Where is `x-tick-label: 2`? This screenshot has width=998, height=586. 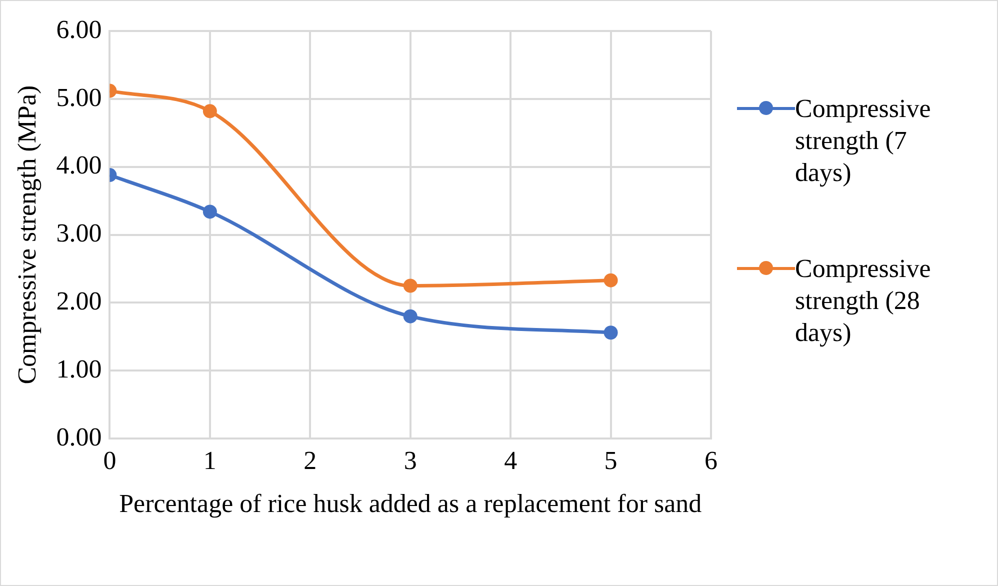
x-tick-label: 2 is located at coordinates (310, 461).